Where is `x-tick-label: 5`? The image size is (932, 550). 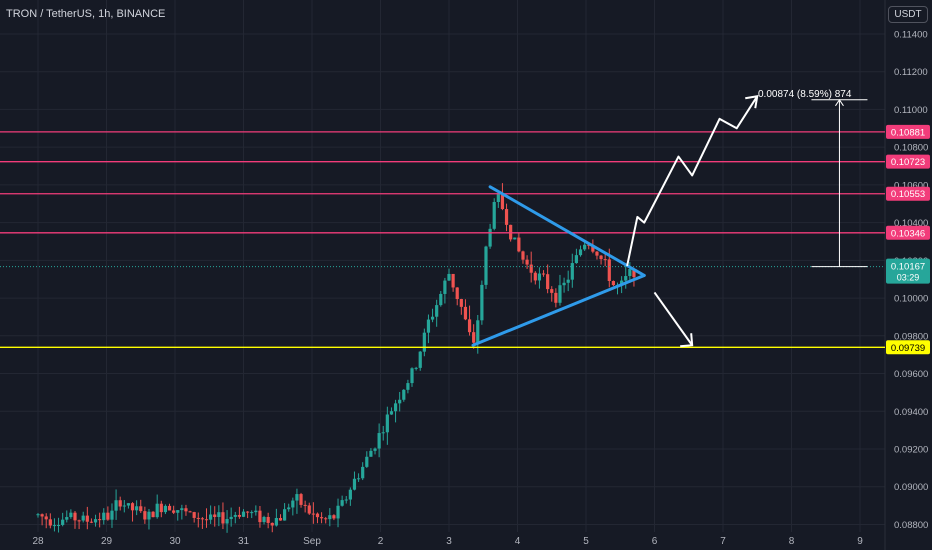
x-tick-label: 5 is located at coordinates (586, 541).